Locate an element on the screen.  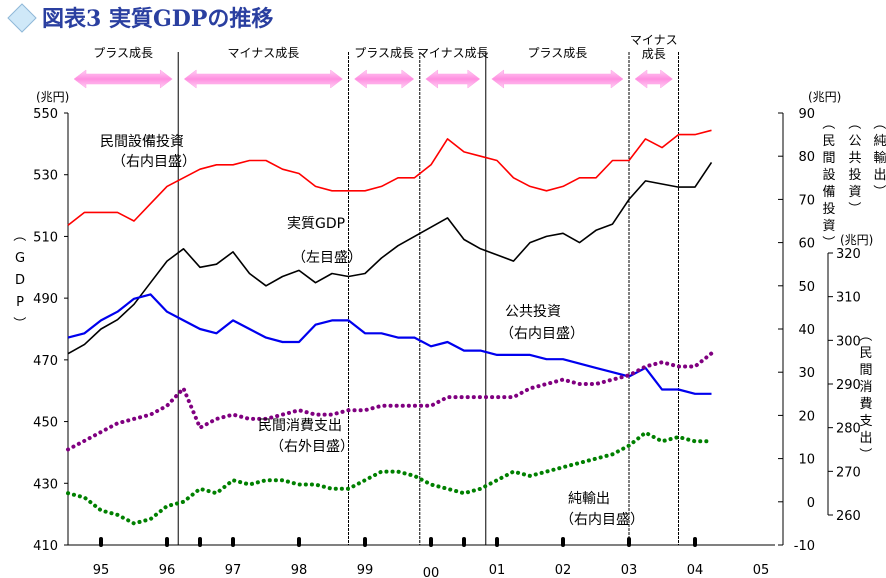
x-tick-label: 01 is located at coordinates (497, 570).